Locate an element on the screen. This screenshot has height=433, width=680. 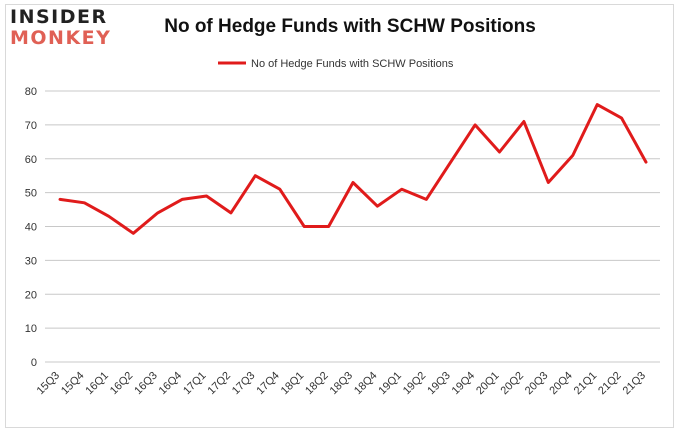
x-tick-label: 18Q4 is located at coordinates (366, 384).